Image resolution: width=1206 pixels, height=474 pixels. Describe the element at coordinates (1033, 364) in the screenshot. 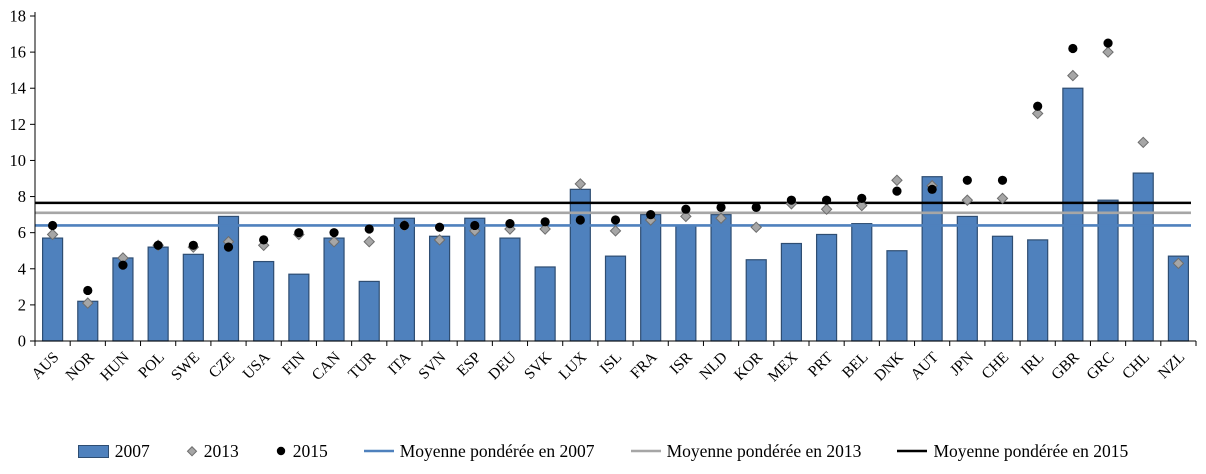

I see `x-category-label: IRL` at that location.